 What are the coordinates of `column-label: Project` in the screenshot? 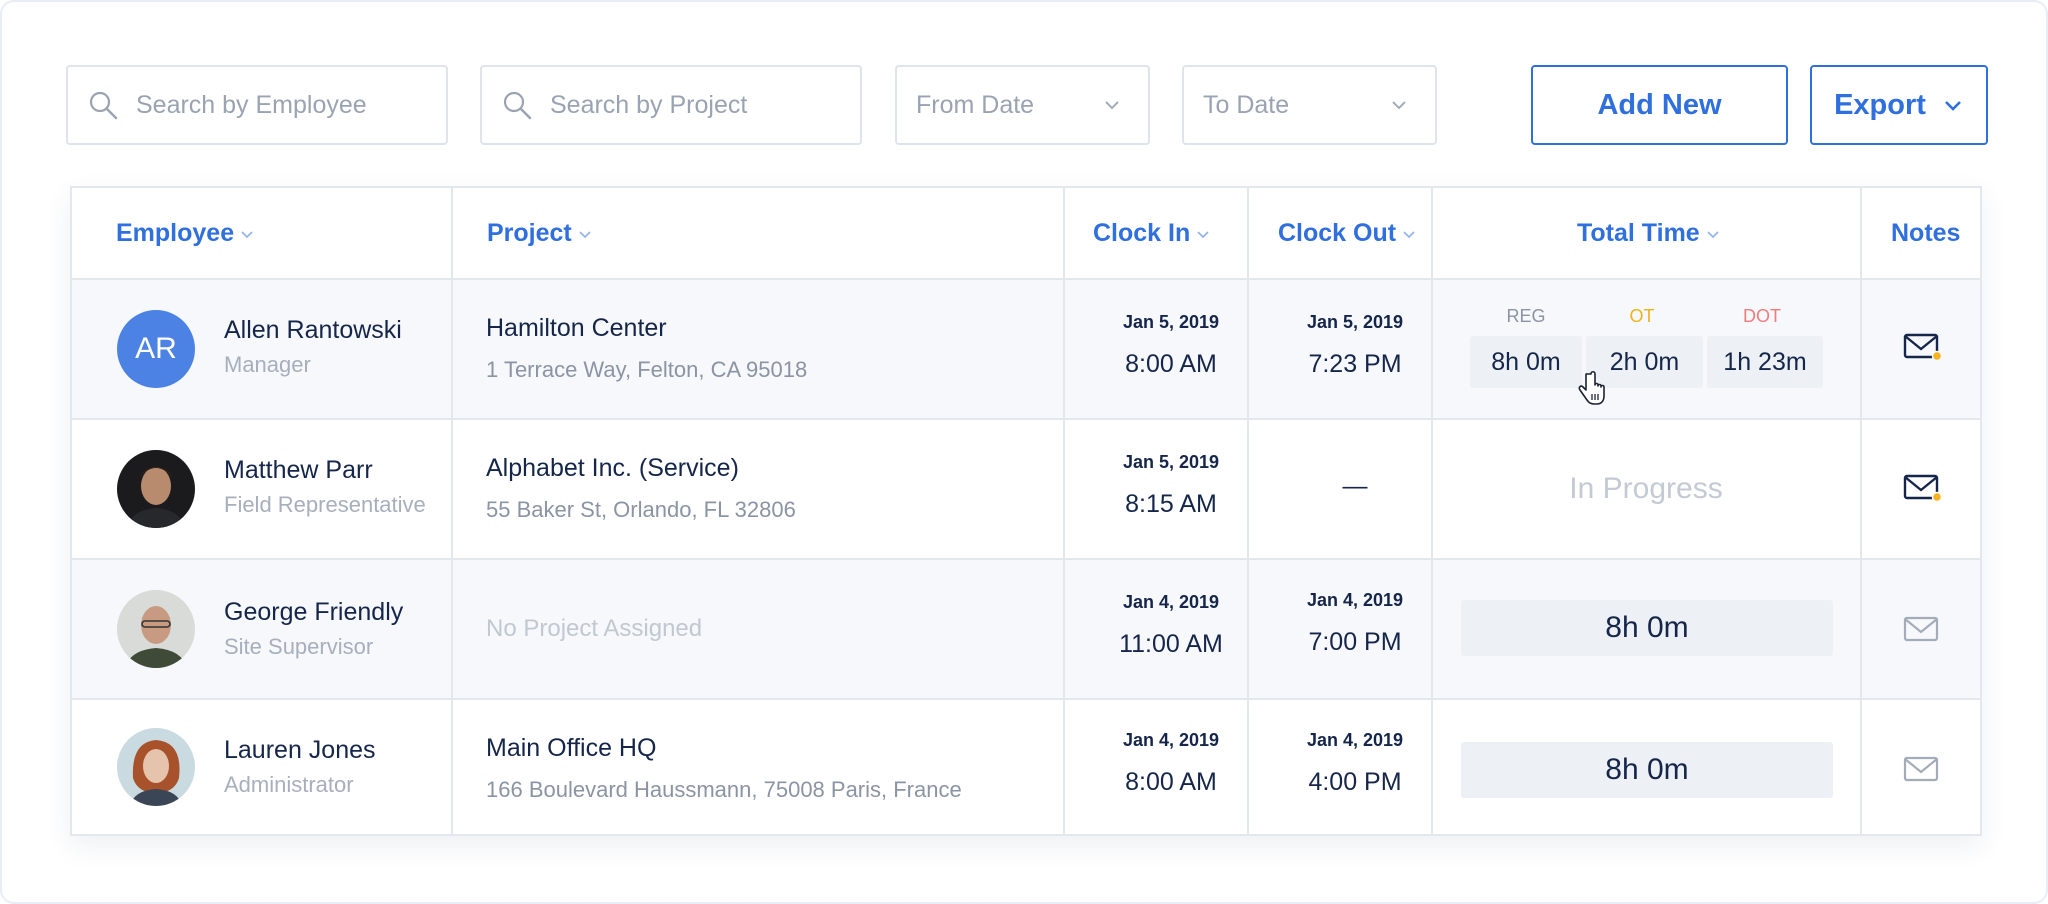 It's located at (529, 232).